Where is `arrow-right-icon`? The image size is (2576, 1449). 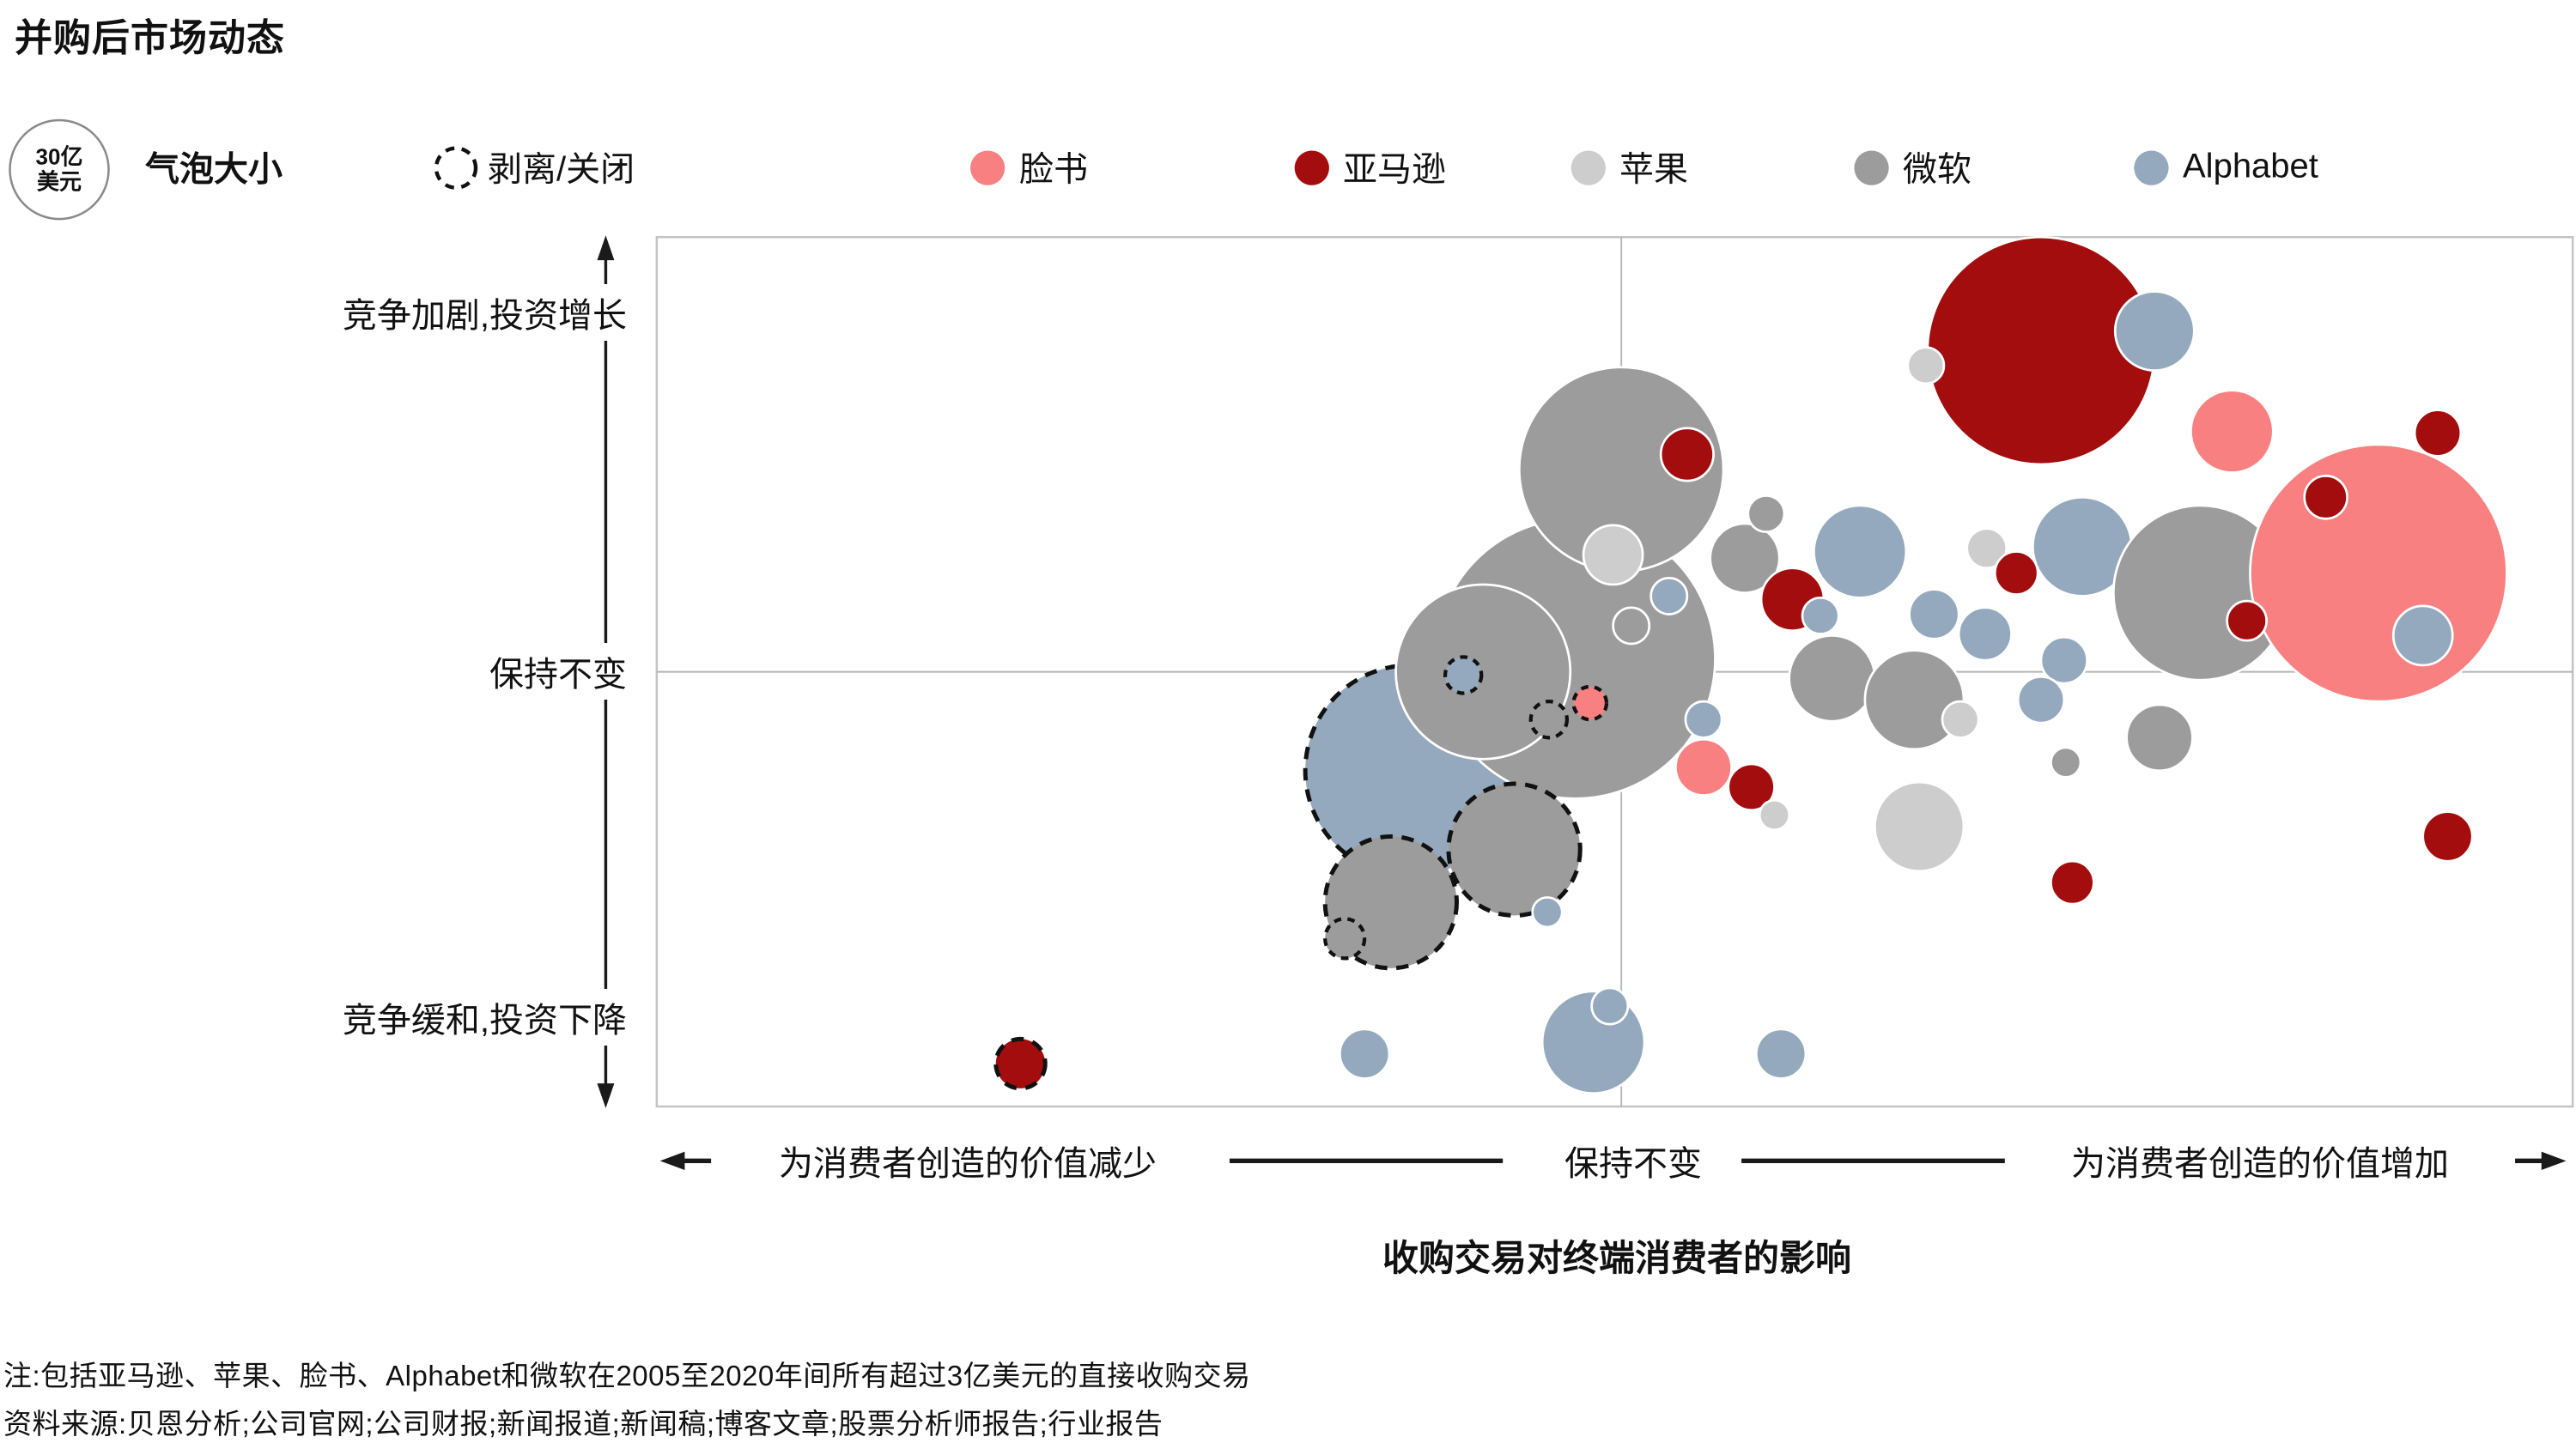
arrow-right-icon is located at coordinates (2554, 1161).